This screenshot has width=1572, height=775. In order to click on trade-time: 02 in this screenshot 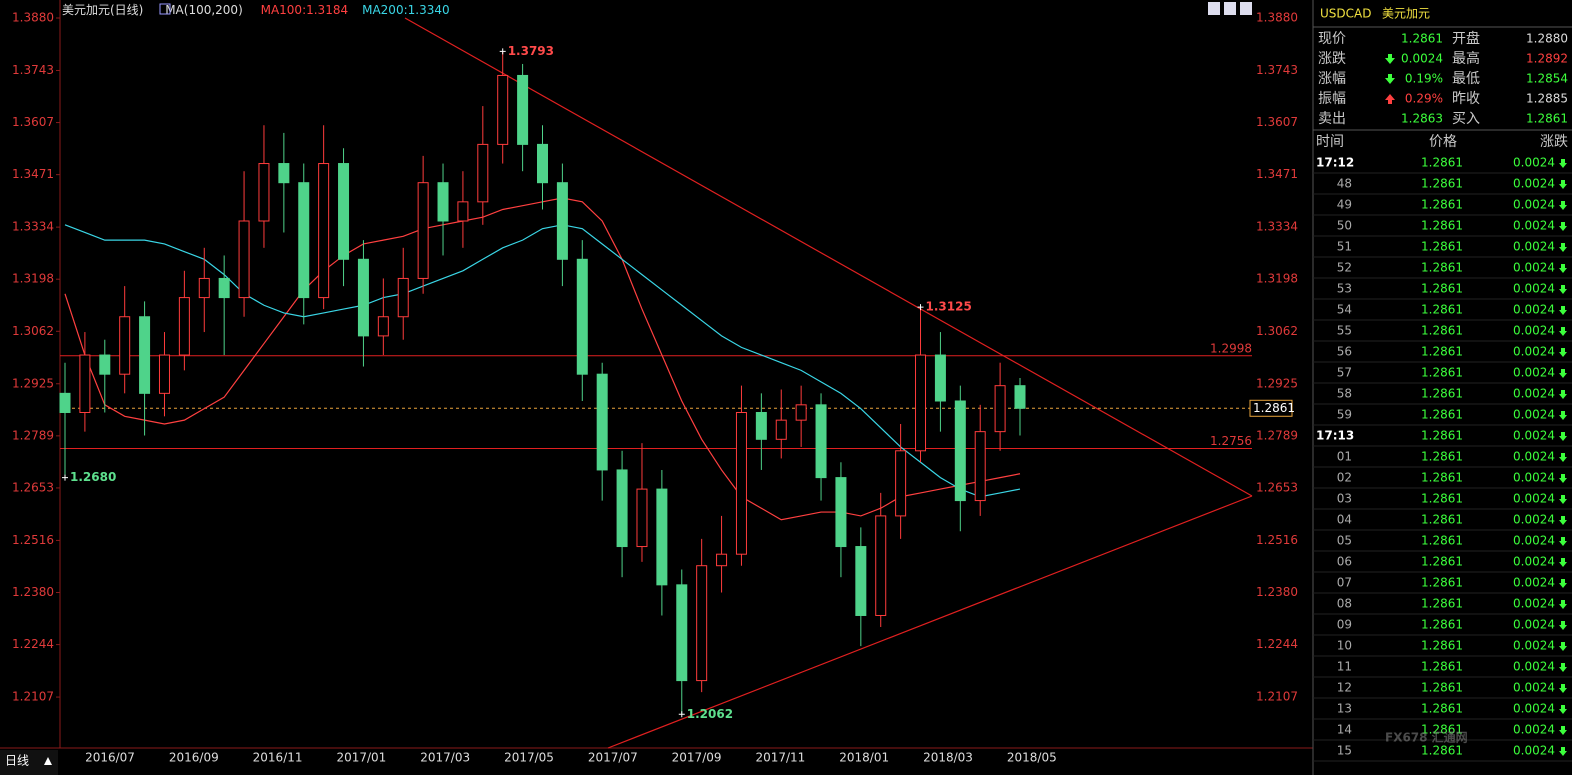, I will do `click(1344, 478)`.